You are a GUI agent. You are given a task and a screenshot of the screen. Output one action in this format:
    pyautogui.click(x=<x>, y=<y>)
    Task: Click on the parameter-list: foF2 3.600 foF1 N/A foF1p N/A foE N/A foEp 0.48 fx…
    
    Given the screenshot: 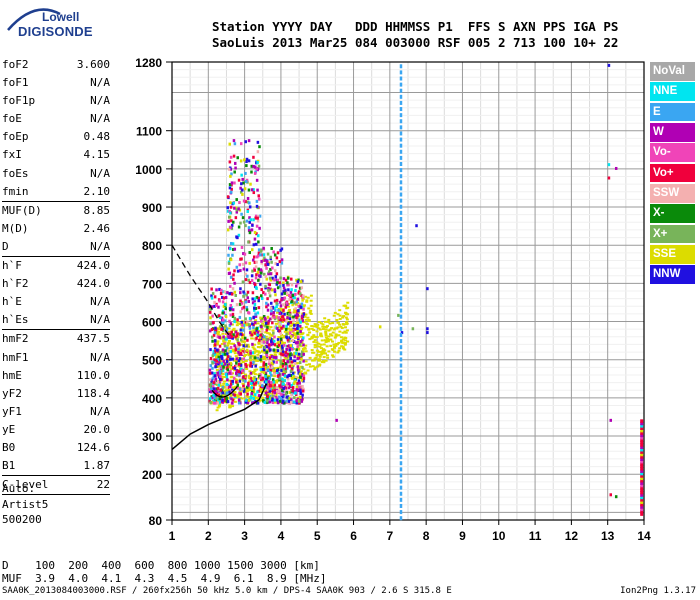 What is the action you would take?
    pyautogui.click(x=56, y=276)
    